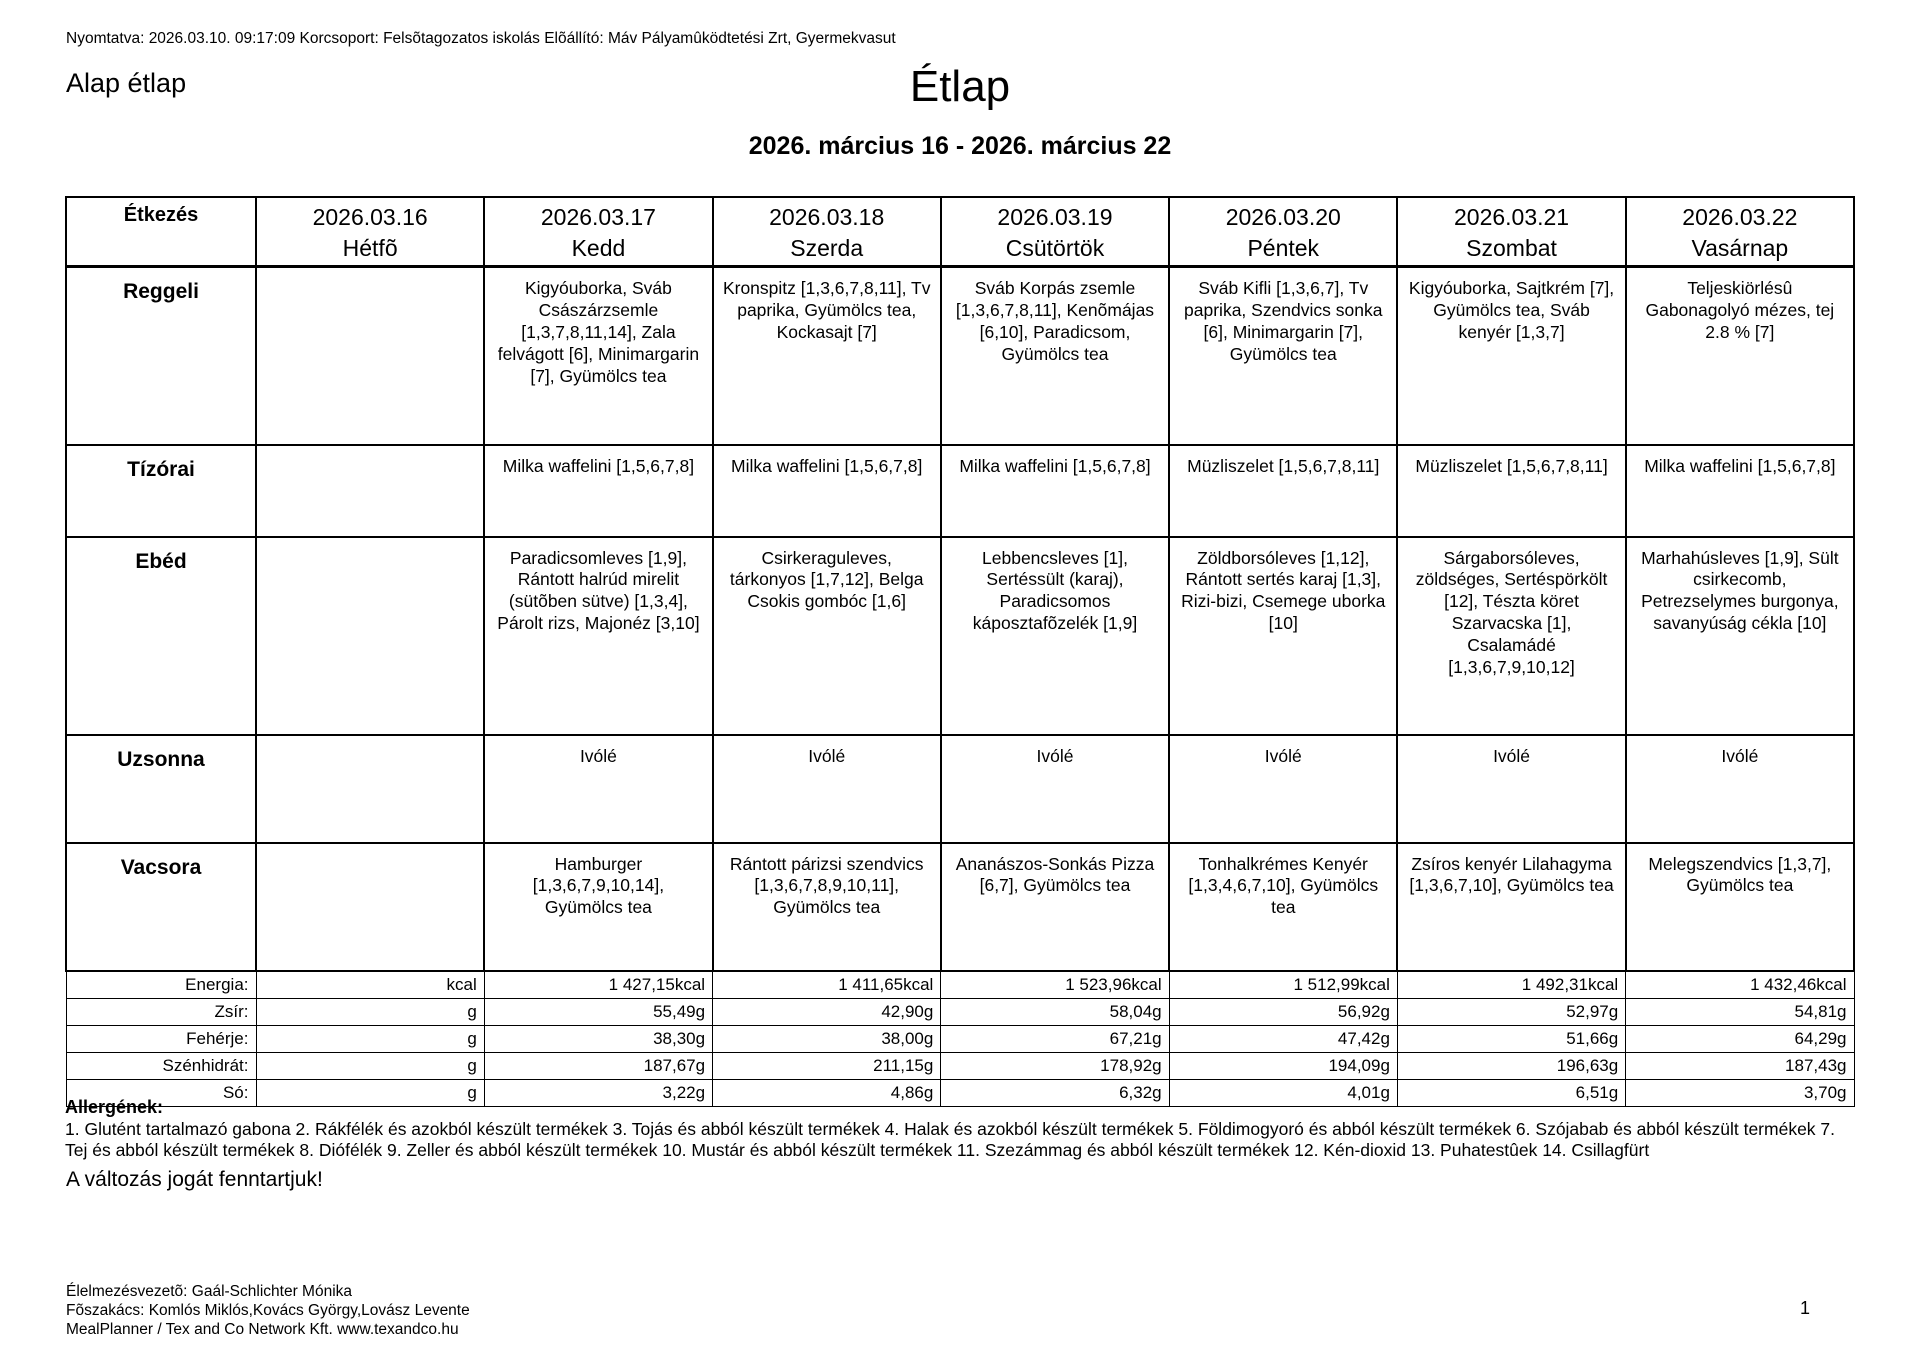 Image resolution: width=1920 pixels, height=1357 pixels. What do you see at coordinates (598, 217) in the screenshot?
I see `day-date: 2026.03.17` at bounding box center [598, 217].